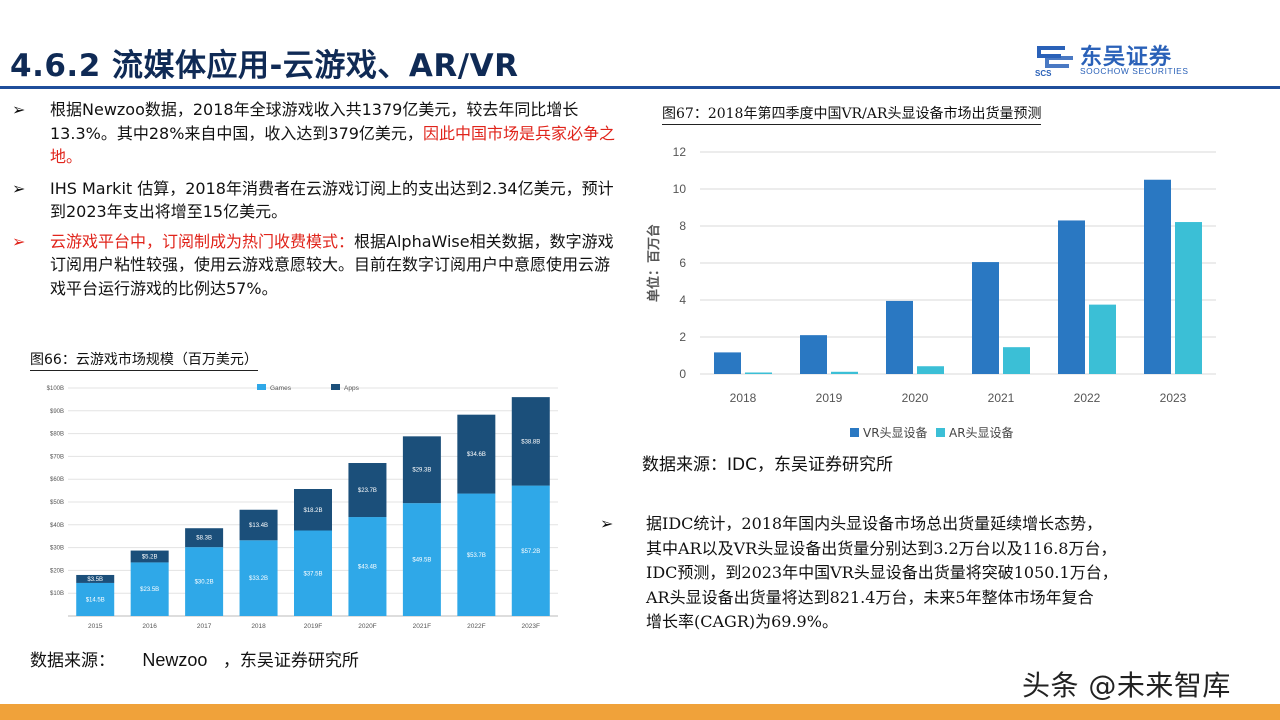 The height and width of the screenshot is (720, 1280). What do you see at coordinates (530, 442) in the screenshot?
I see `data-label-apps: $38.8B` at bounding box center [530, 442].